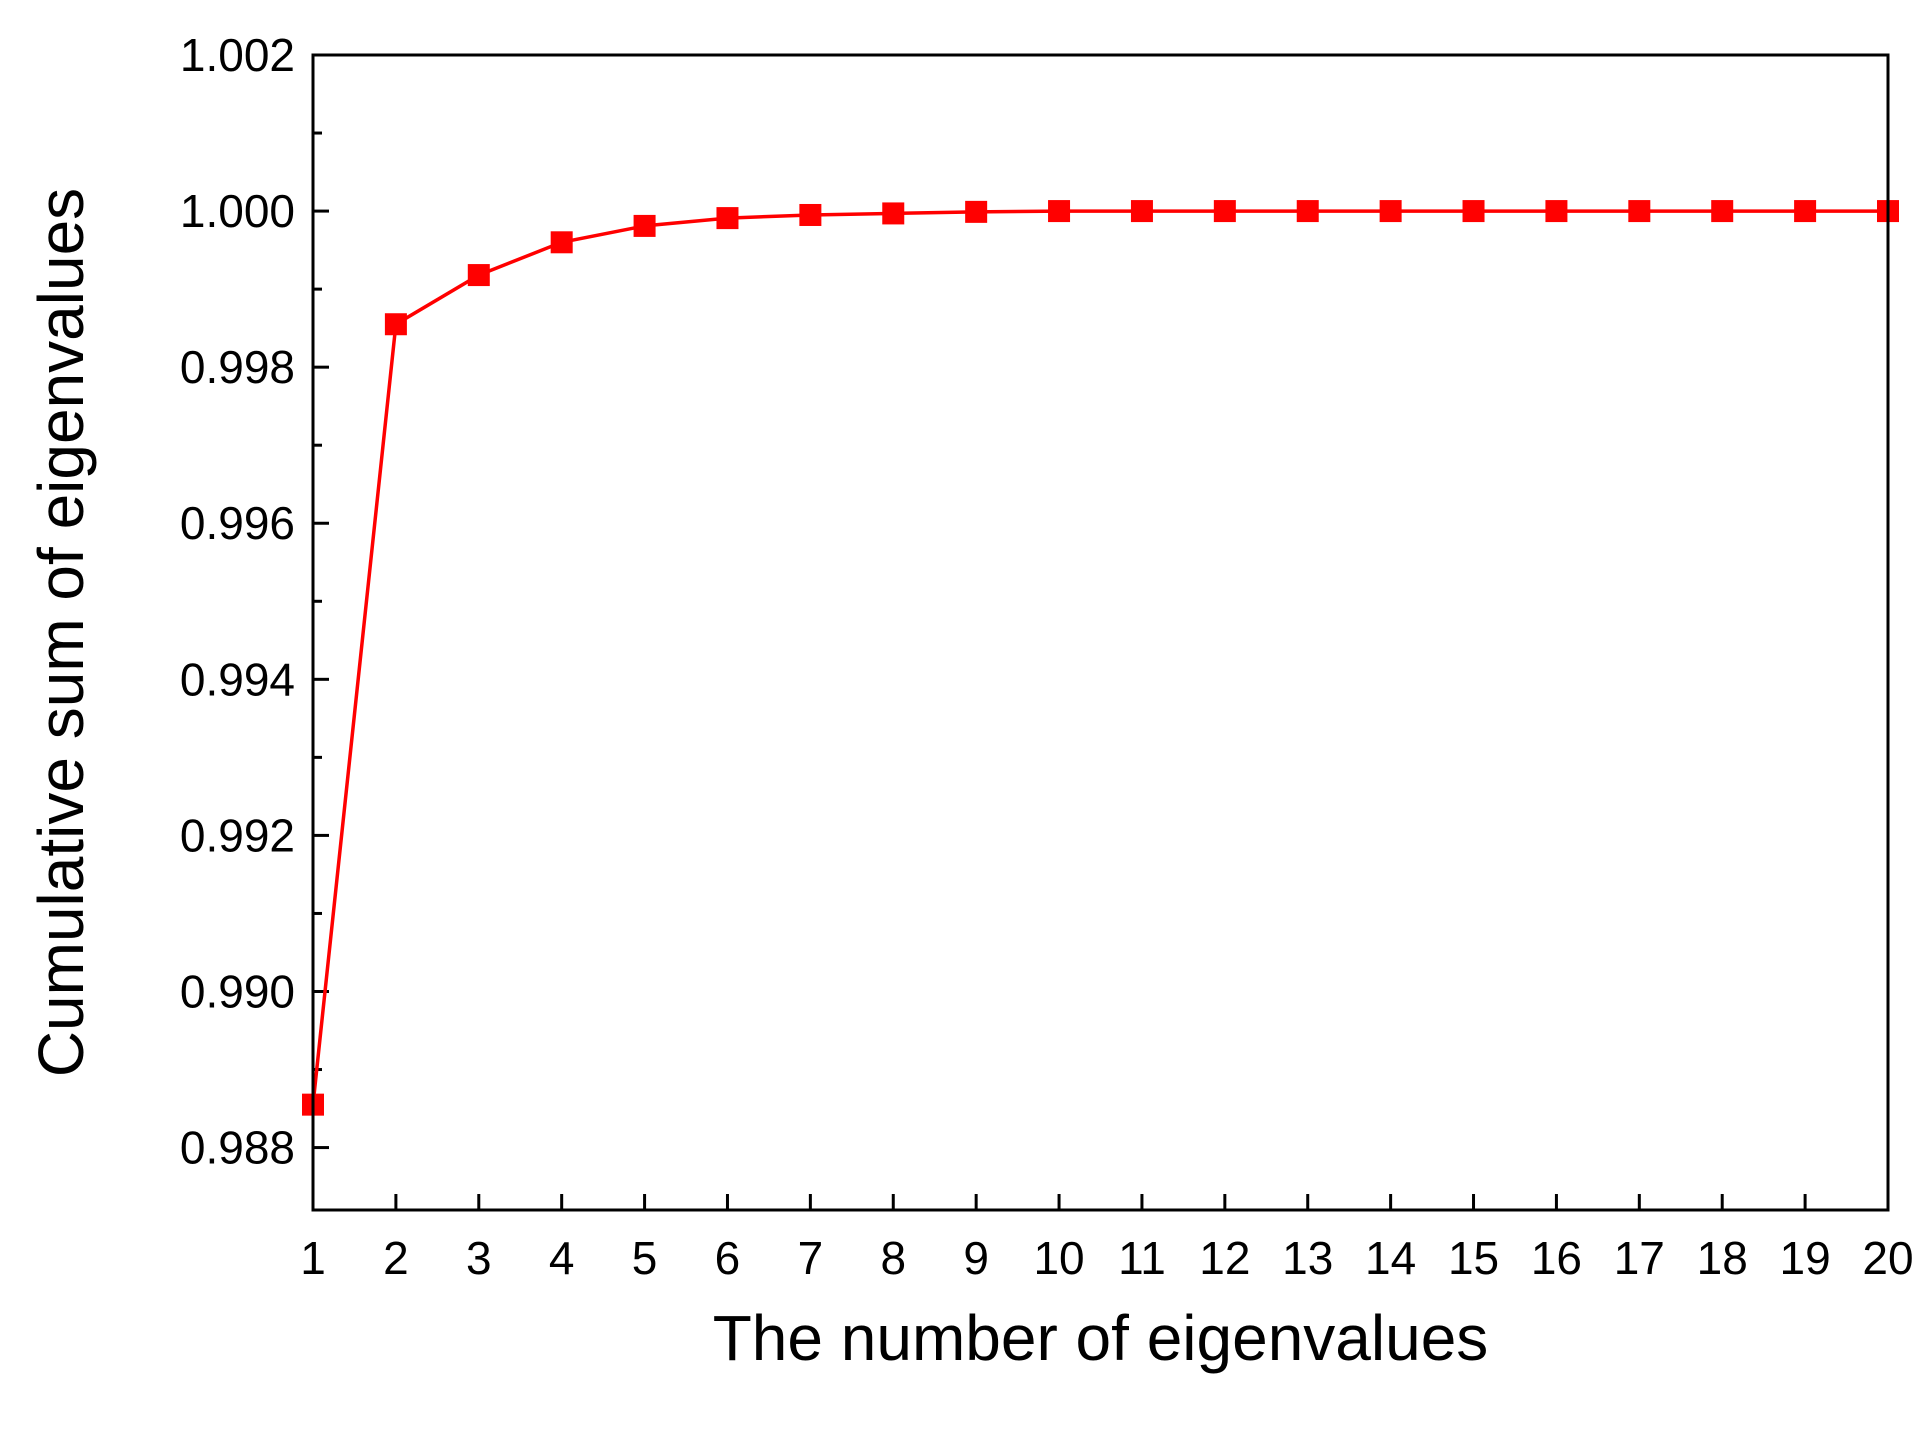 Image resolution: width=1927 pixels, height=1431 pixels. Describe the element at coordinates (1142, 1258) in the screenshot. I see `x-tick-label: 11` at that location.